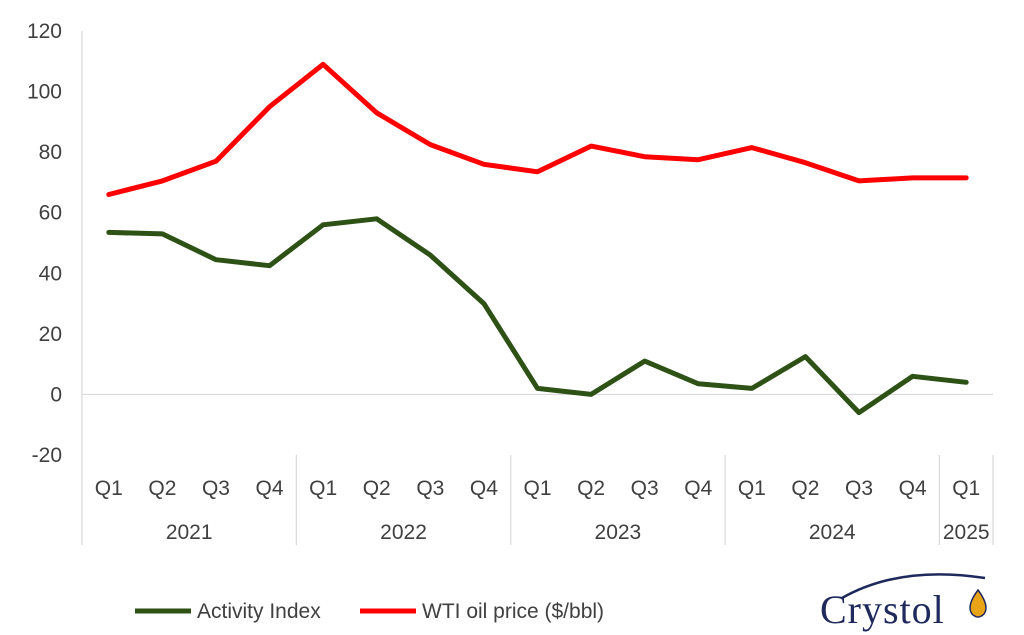 This screenshot has height=635, width=1024. Describe the element at coordinates (44, 243) in the screenshot. I see `y-axis-ticks: -20 0 20 40 60 80 100 120` at that location.